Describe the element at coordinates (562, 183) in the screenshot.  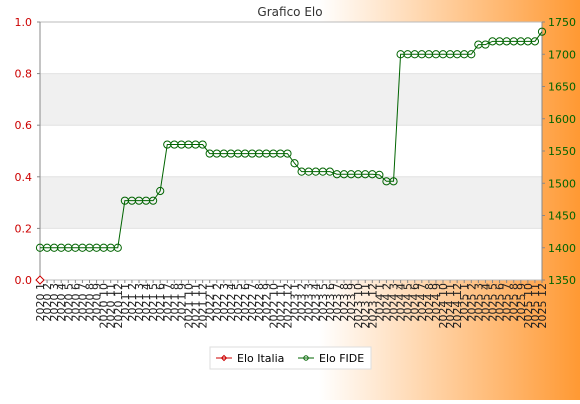
I see `right-tick-label: 1500` at that location.